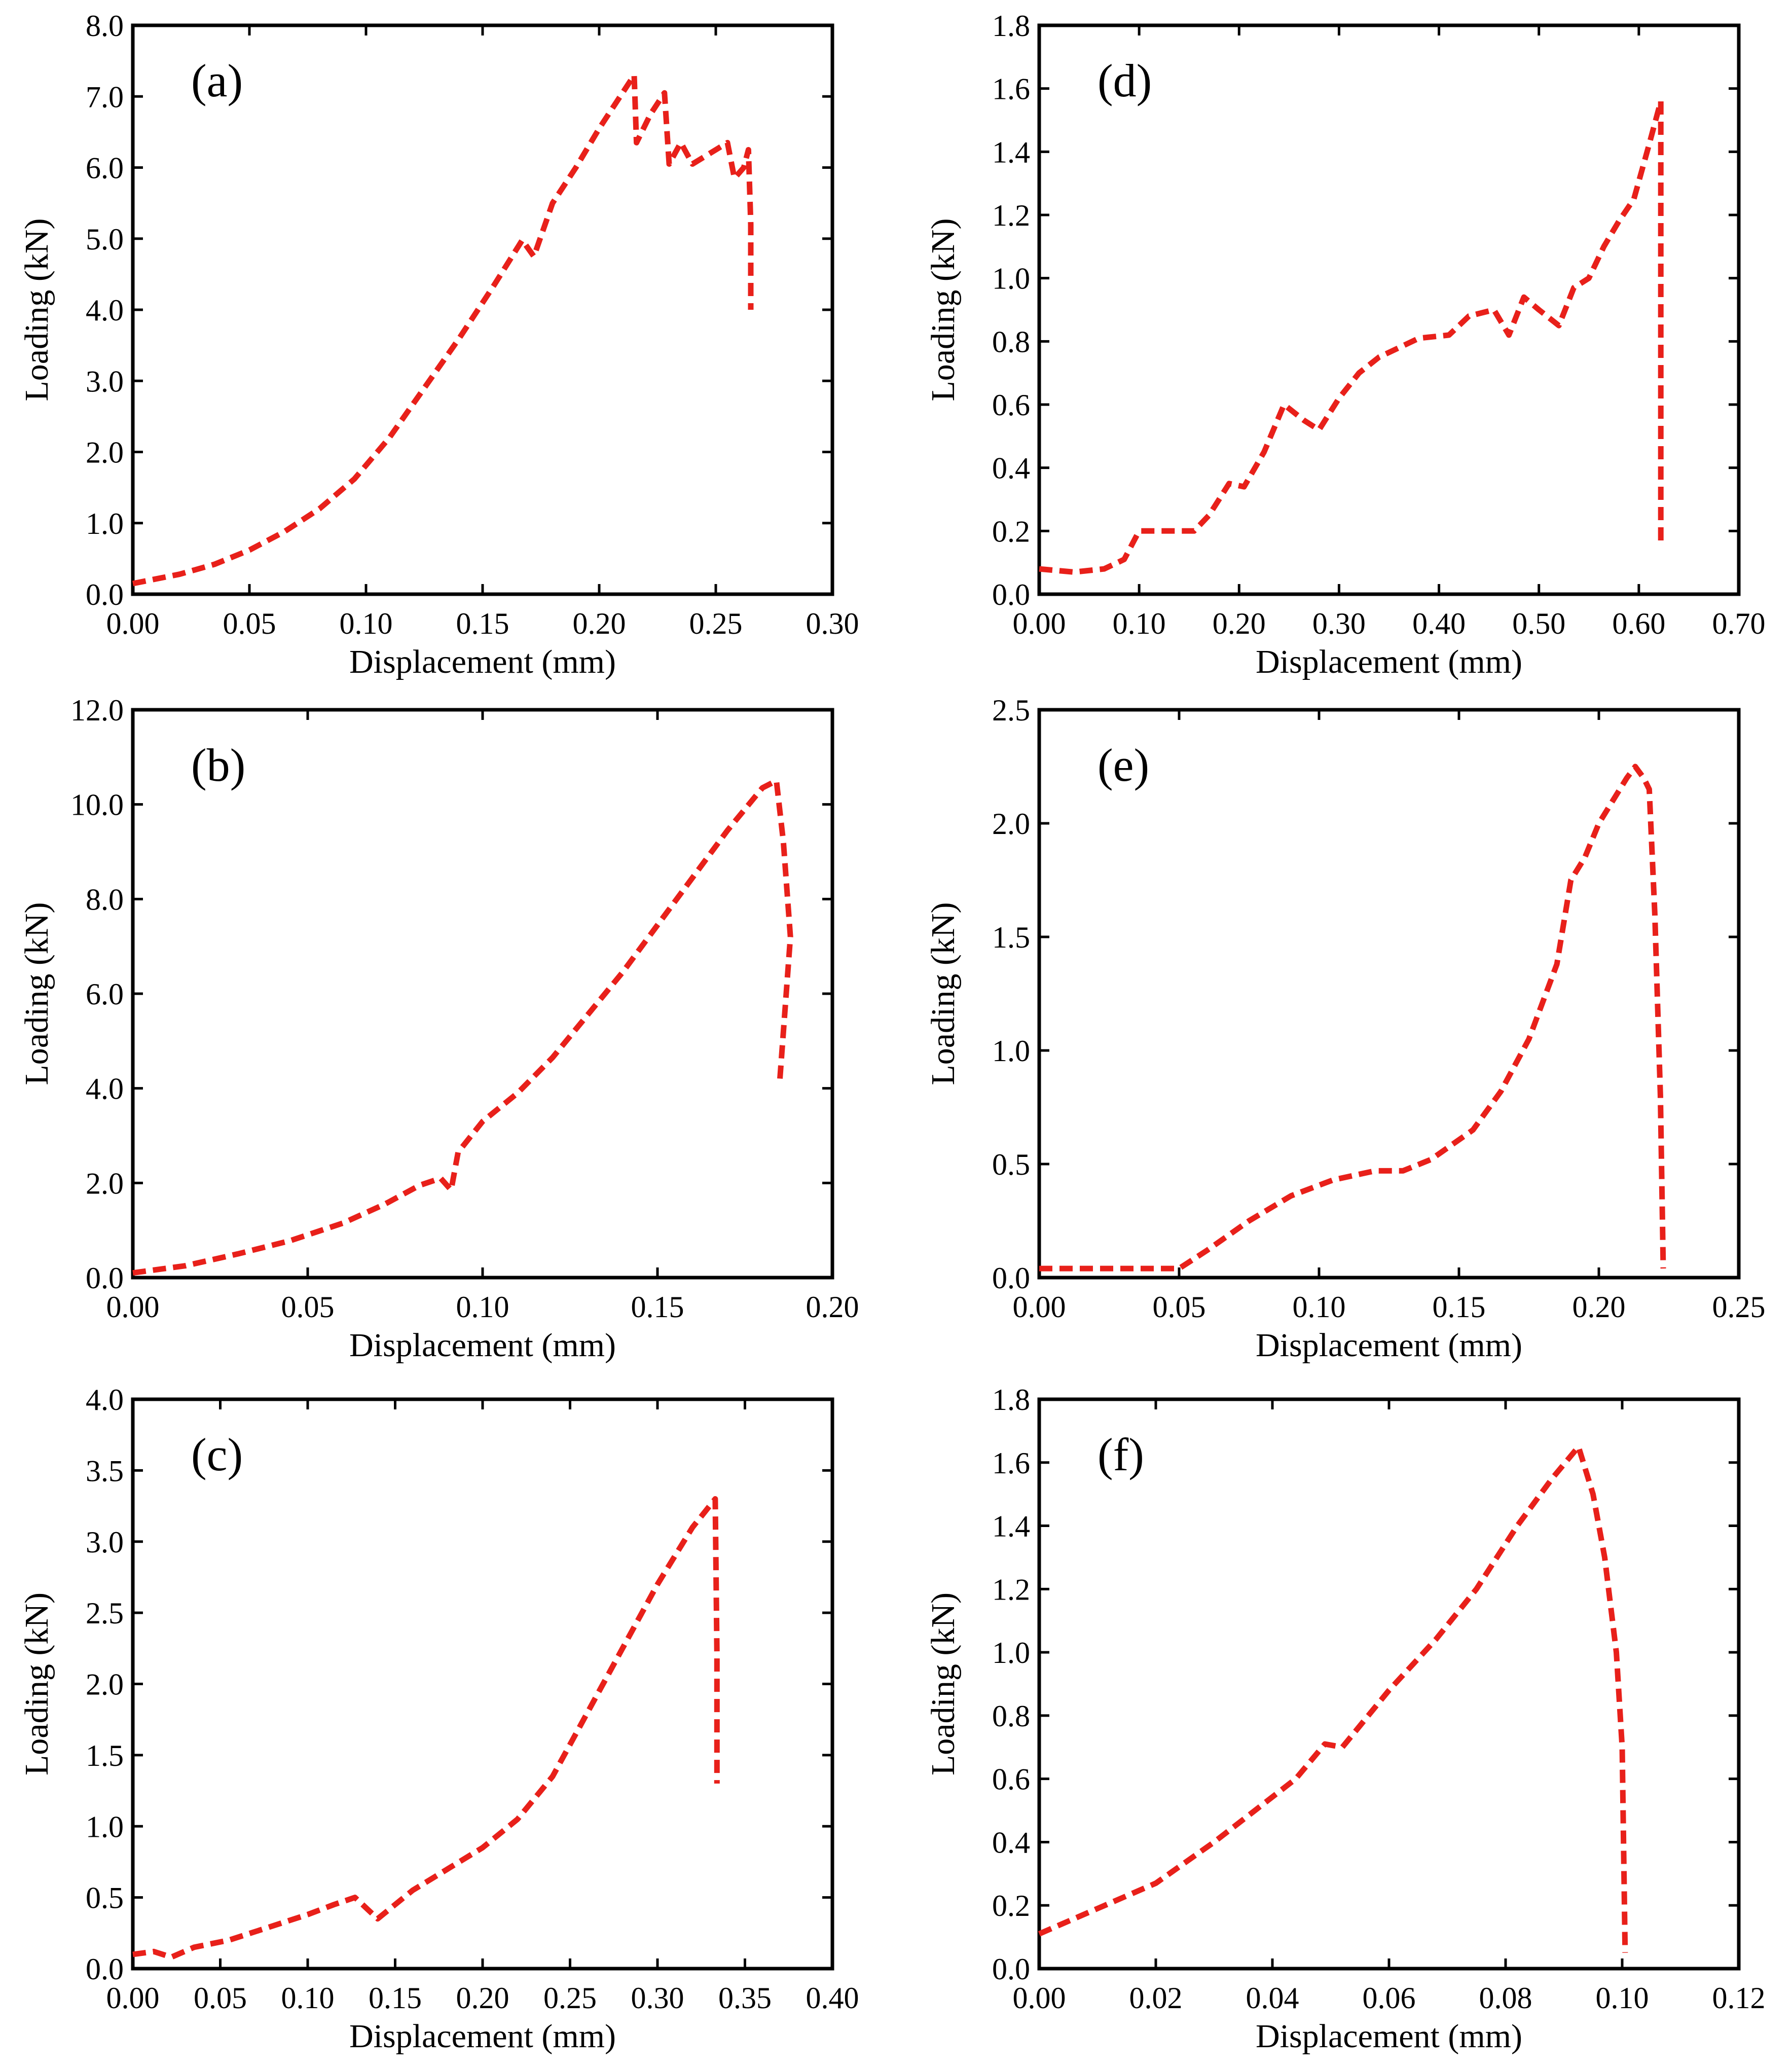 Image resolution: width=1792 pixels, height=2069 pixels. I want to click on panel-label: (a), so click(217, 80).